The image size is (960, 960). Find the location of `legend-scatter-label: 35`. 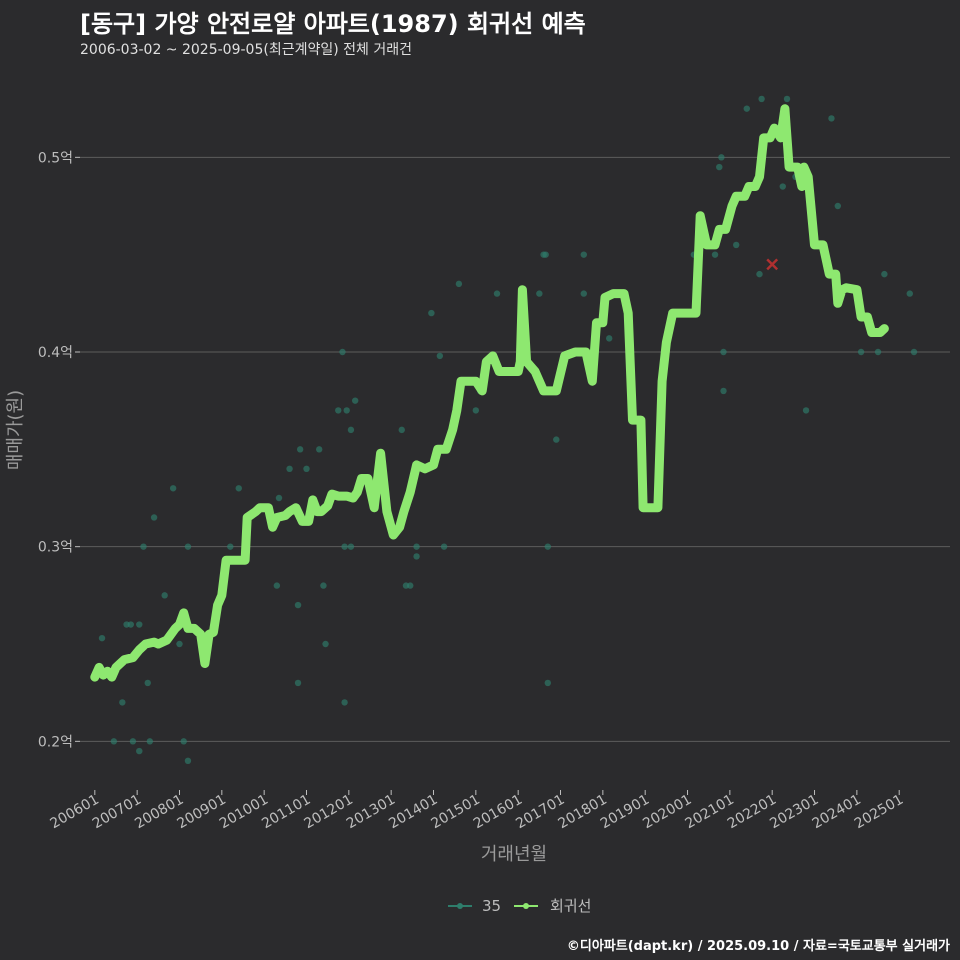

legend-scatter-label: 35 is located at coordinates (491, 906).